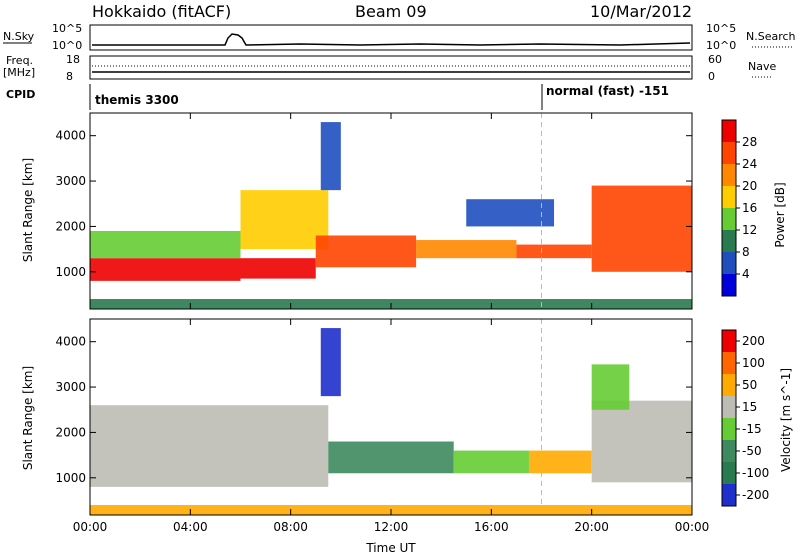  Describe the element at coordinates (641, 11) in the screenshot. I see `date-title: 10/Mar/2012` at that location.